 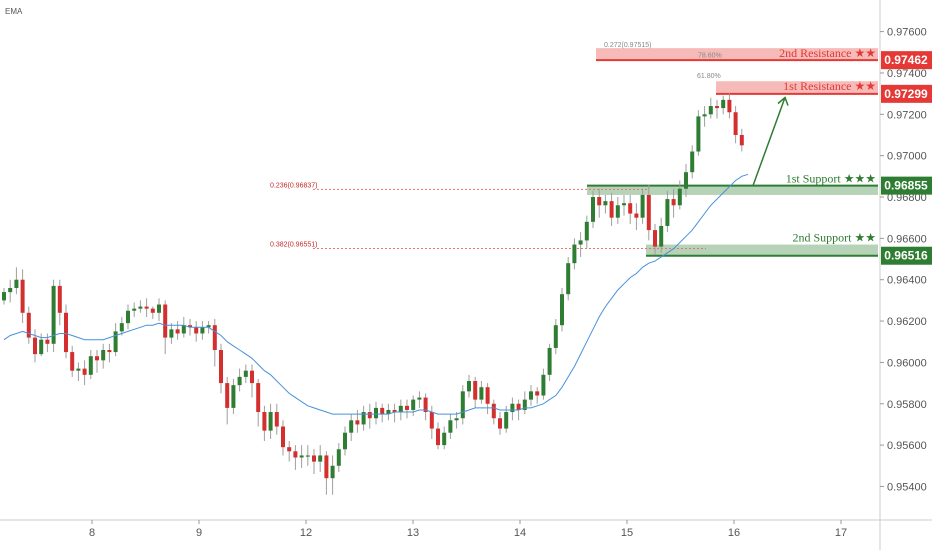 I want to click on resistance-zone, so click(x=737, y=54).